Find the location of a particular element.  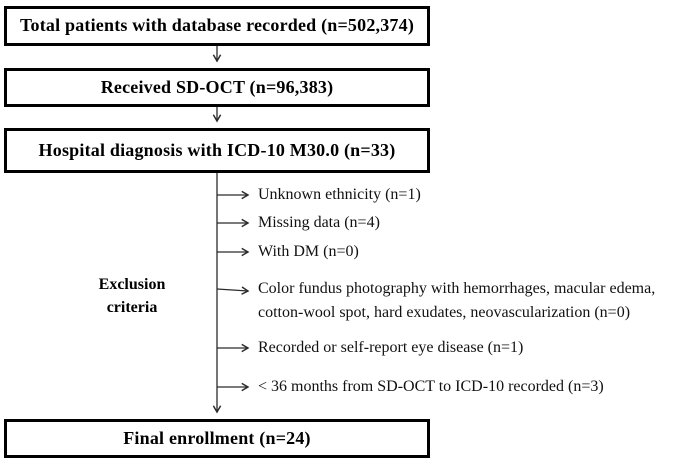

exclusion-item-with-dm: With DM (n=0) is located at coordinates (308, 251).